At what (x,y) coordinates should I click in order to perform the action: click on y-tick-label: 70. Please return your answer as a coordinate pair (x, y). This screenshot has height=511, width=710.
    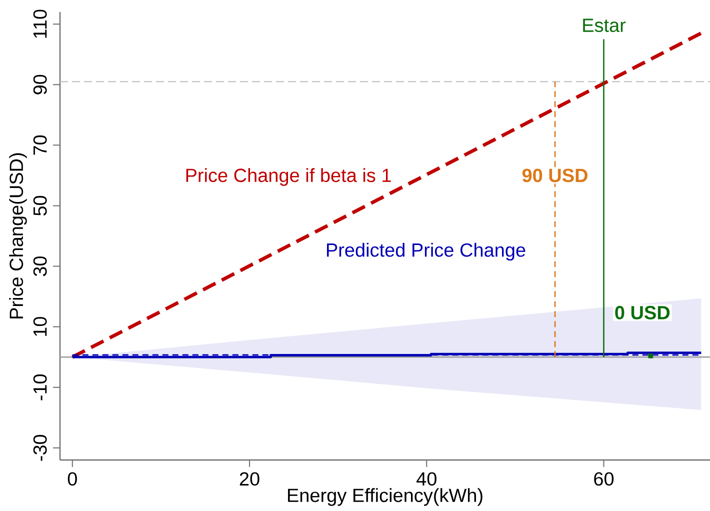
    Looking at the image, I should click on (40, 145).